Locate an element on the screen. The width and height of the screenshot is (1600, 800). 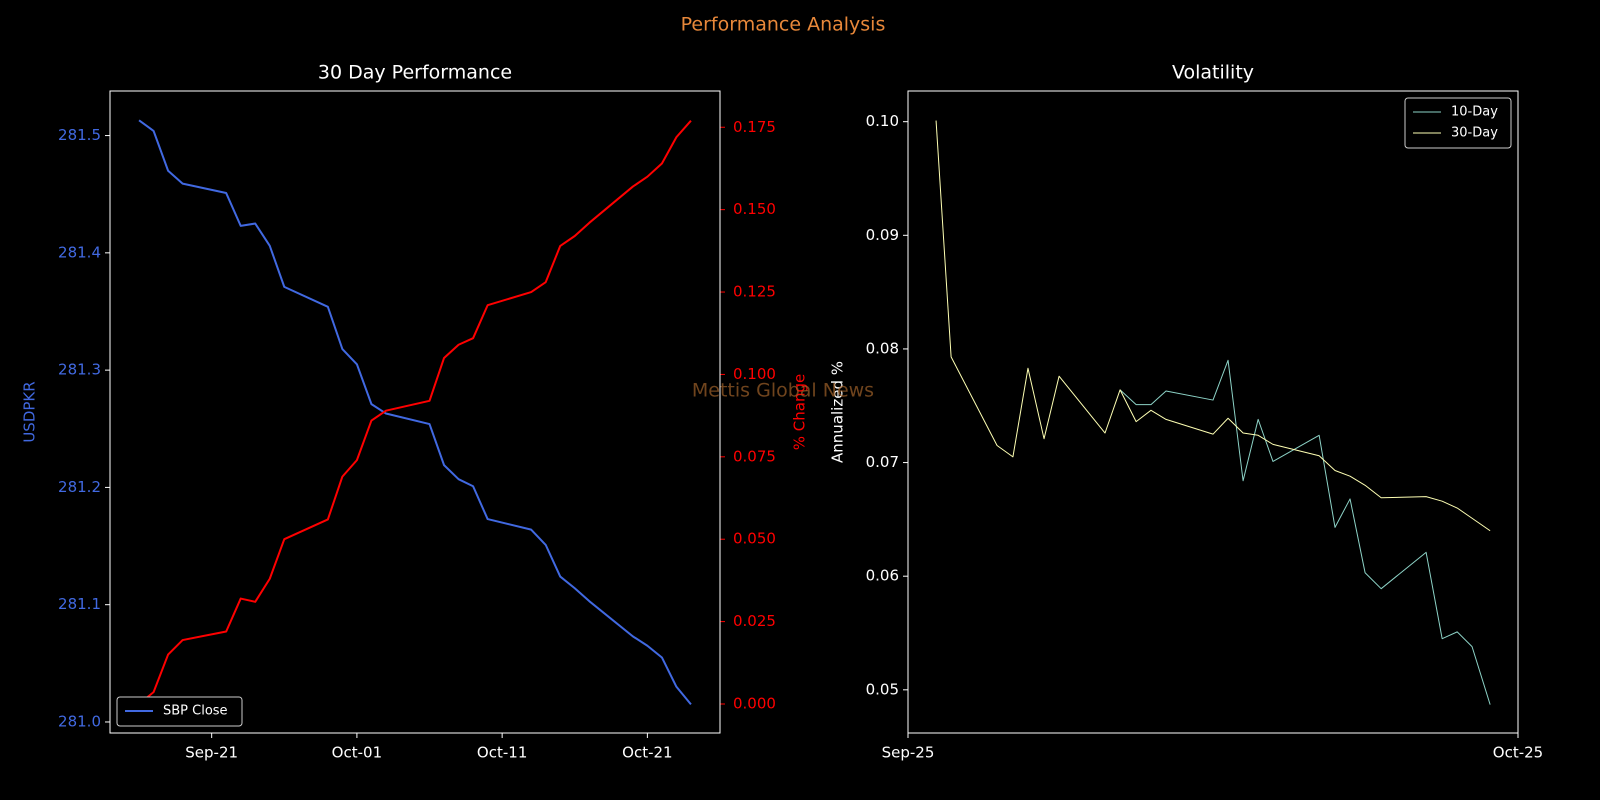
y2-tick-label: 0.175 is located at coordinates (754, 127).